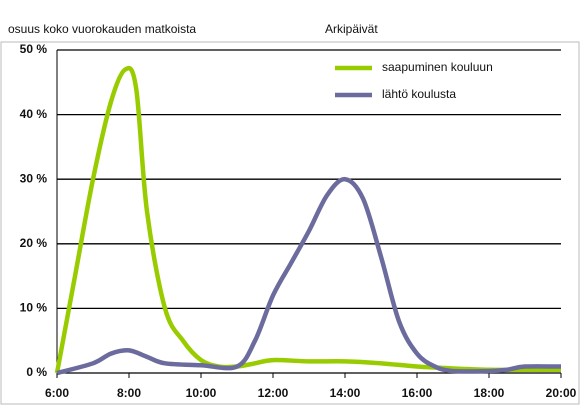 The image size is (581, 406). I want to click on y-tick-label: 40 %, so click(34, 114).